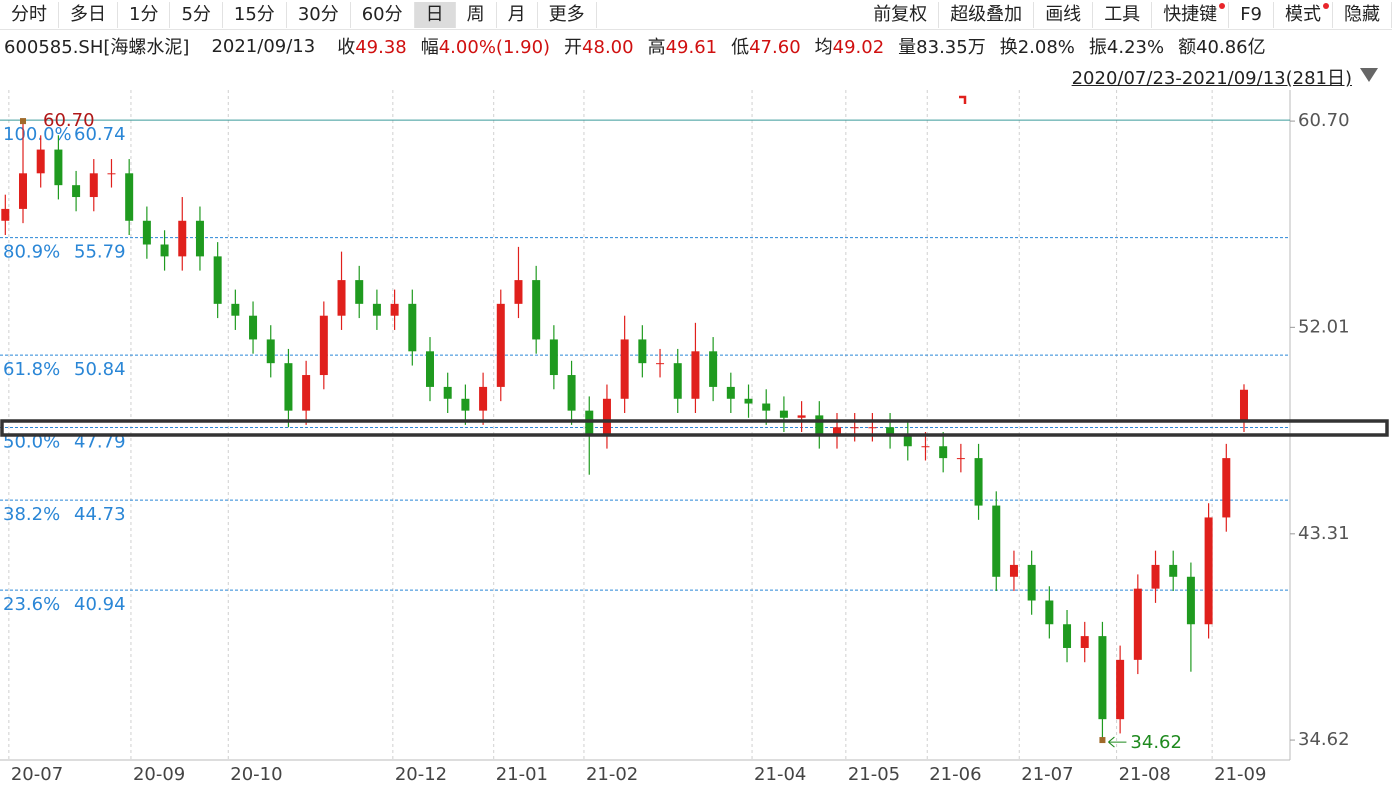 The height and width of the screenshot is (794, 1392). Describe the element at coordinates (31, 369) in the screenshot. I see `fib-percent: 61.8%` at that location.